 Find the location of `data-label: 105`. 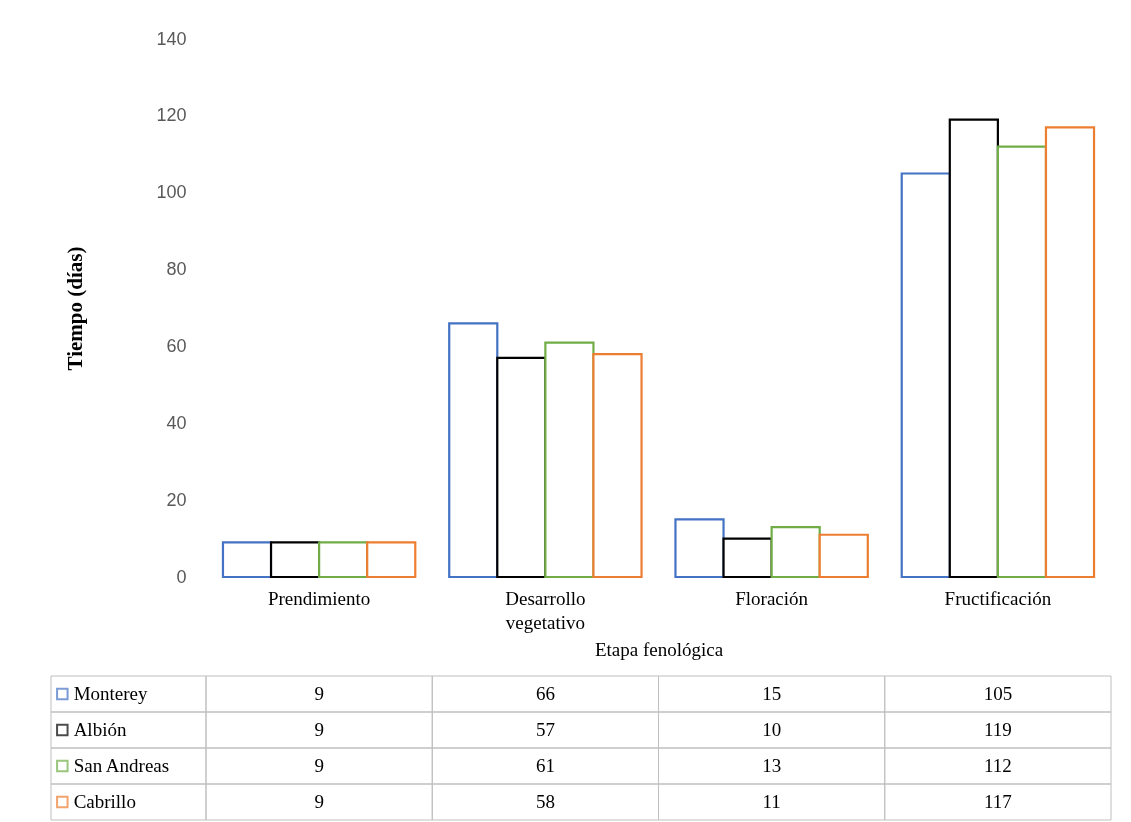

data-label: 105 is located at coordinates (998, 693).